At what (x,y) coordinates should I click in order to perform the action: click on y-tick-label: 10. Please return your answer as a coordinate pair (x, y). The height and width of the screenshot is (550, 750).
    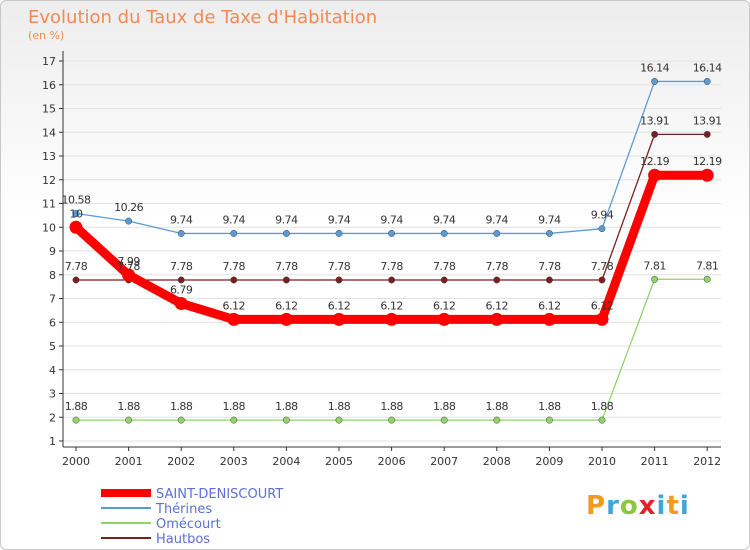
    Looking at the image, I should click on (49, 227).